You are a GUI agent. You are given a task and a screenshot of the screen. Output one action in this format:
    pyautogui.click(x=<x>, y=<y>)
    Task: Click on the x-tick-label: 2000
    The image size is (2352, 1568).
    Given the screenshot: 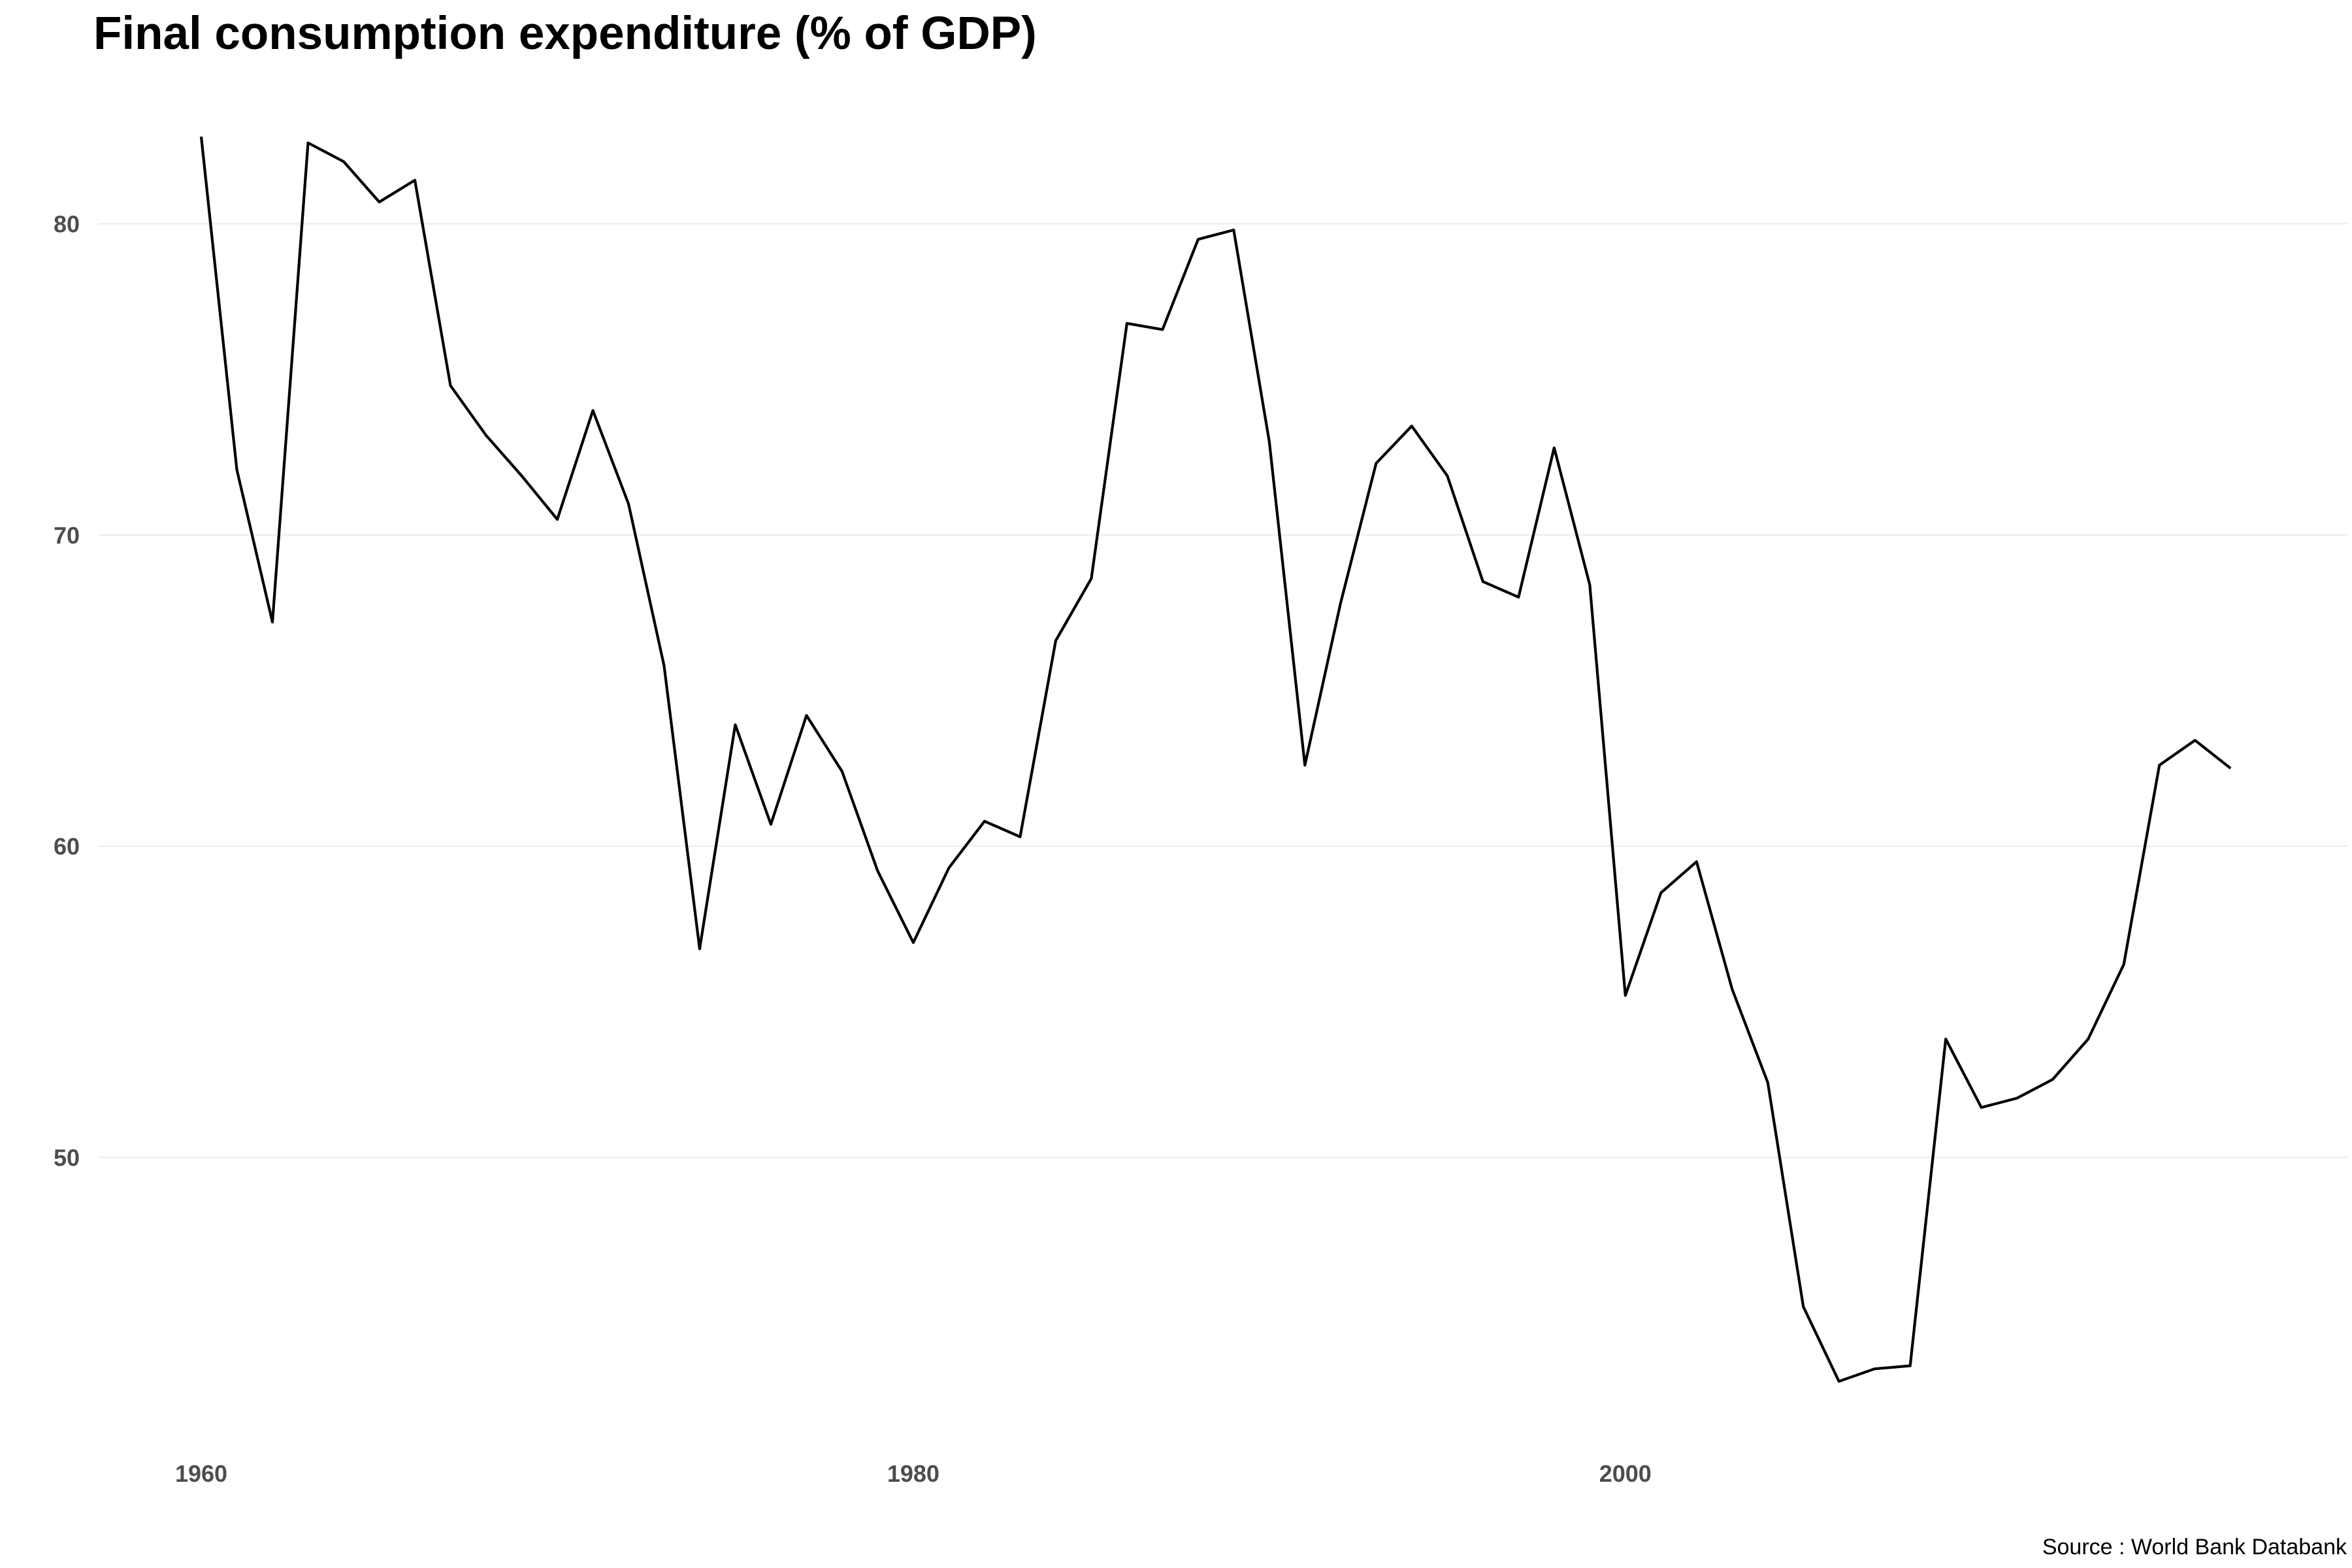 What is the action you would take?
    pyautogui.click(x=1625, y=1473)
    